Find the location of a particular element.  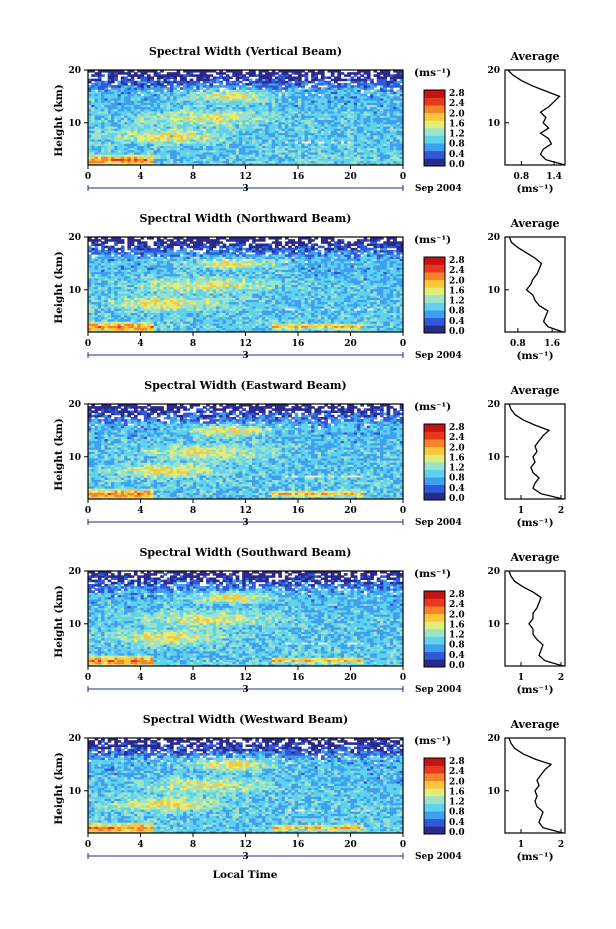

avg-x-tick-label: 1.4 is located at coordinates (554, 177).